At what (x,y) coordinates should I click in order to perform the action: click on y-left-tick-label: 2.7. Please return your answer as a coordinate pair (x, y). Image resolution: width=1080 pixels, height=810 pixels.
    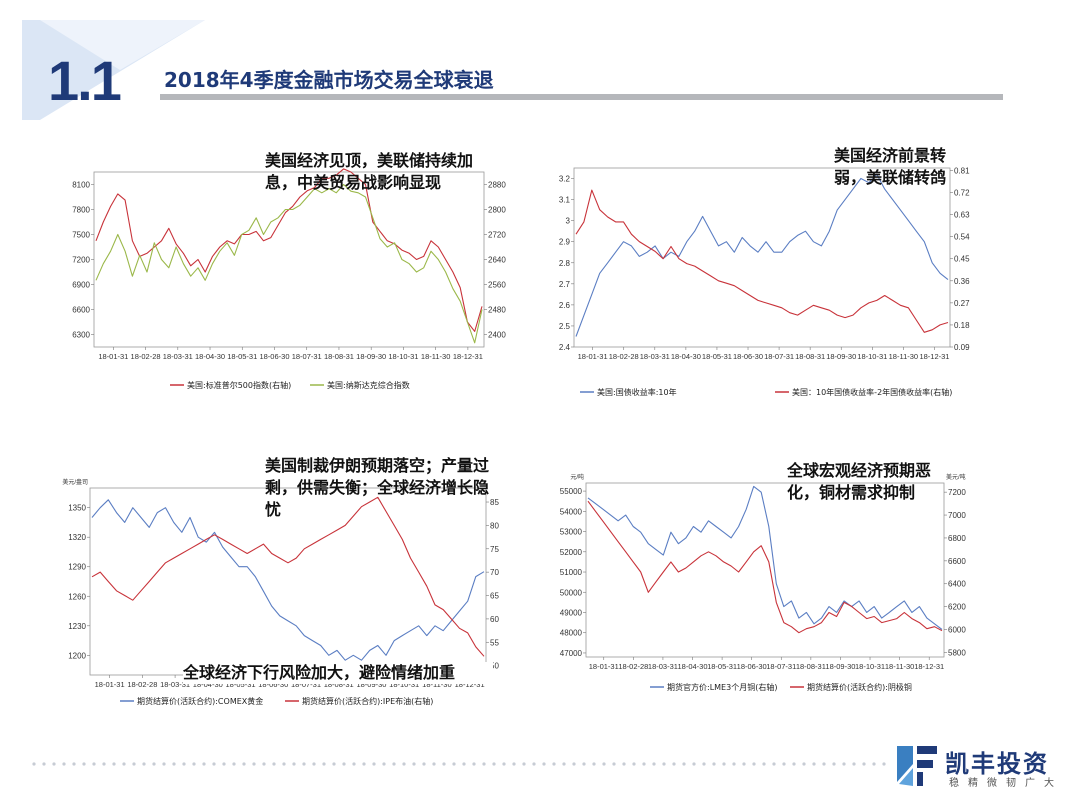
    Looking at the image, I should click on (565, 284).